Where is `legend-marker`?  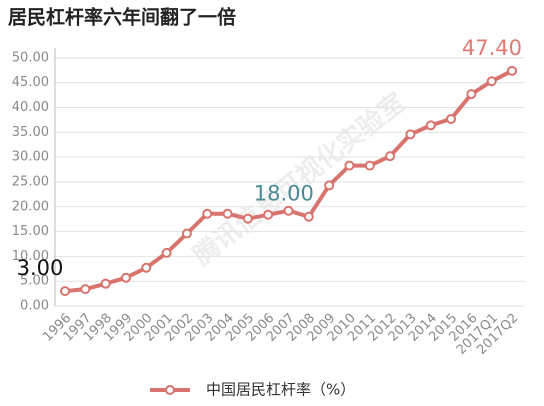 legend-marker is located at coordinates (170, 390).